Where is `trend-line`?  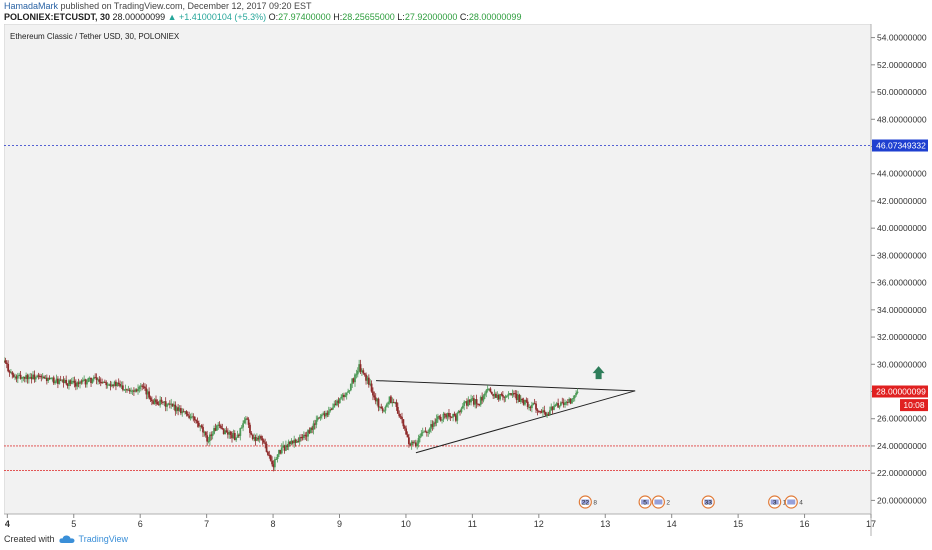 trend-line is located at coordinates (506, 386).